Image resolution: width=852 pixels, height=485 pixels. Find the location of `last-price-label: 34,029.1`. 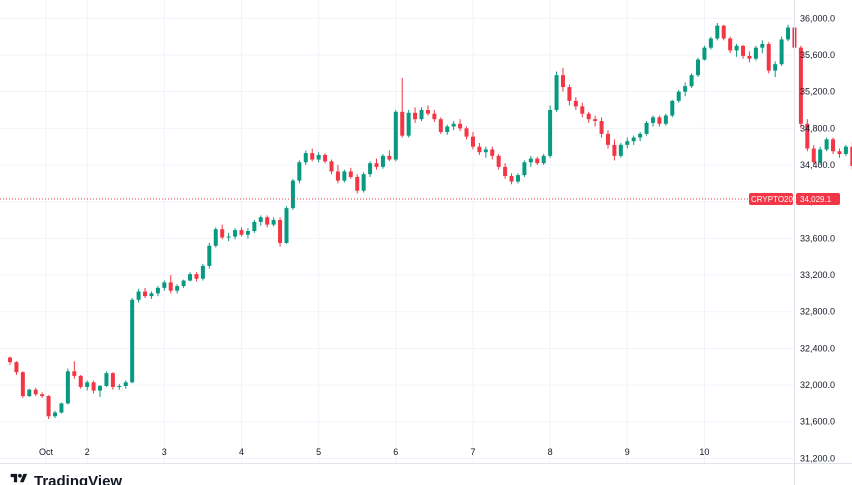

last-price-label: 34,029.1 is located at coordinates (816, 199).